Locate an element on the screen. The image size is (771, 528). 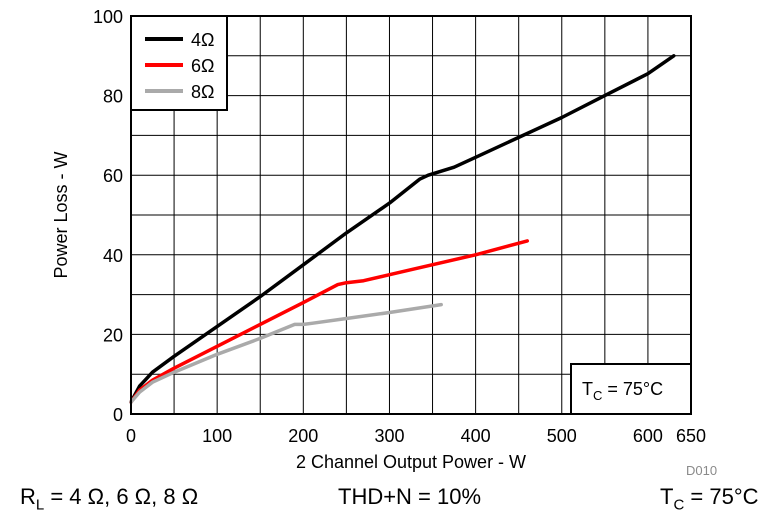
annotation-text: TC = 75°C is located at coordinates (622, 391).